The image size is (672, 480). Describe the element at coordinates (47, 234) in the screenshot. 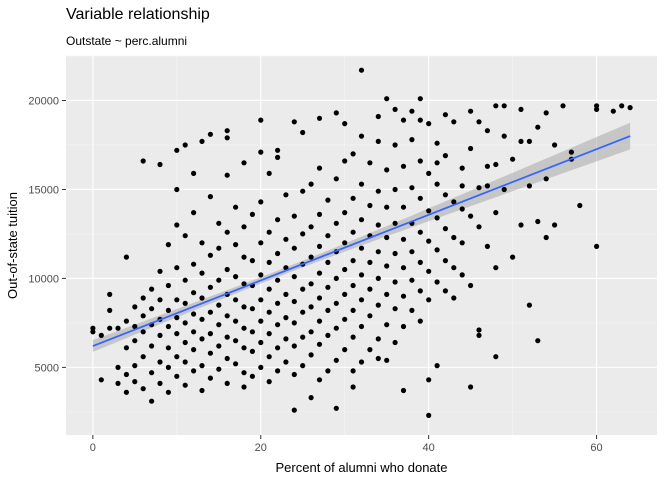

I see `y-axis: 5000 10000 15000 20000` at that location.